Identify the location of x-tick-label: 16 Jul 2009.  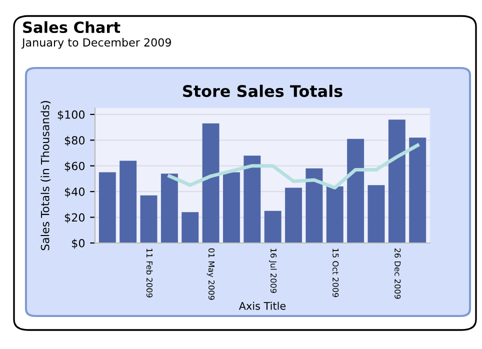
(273, 270).